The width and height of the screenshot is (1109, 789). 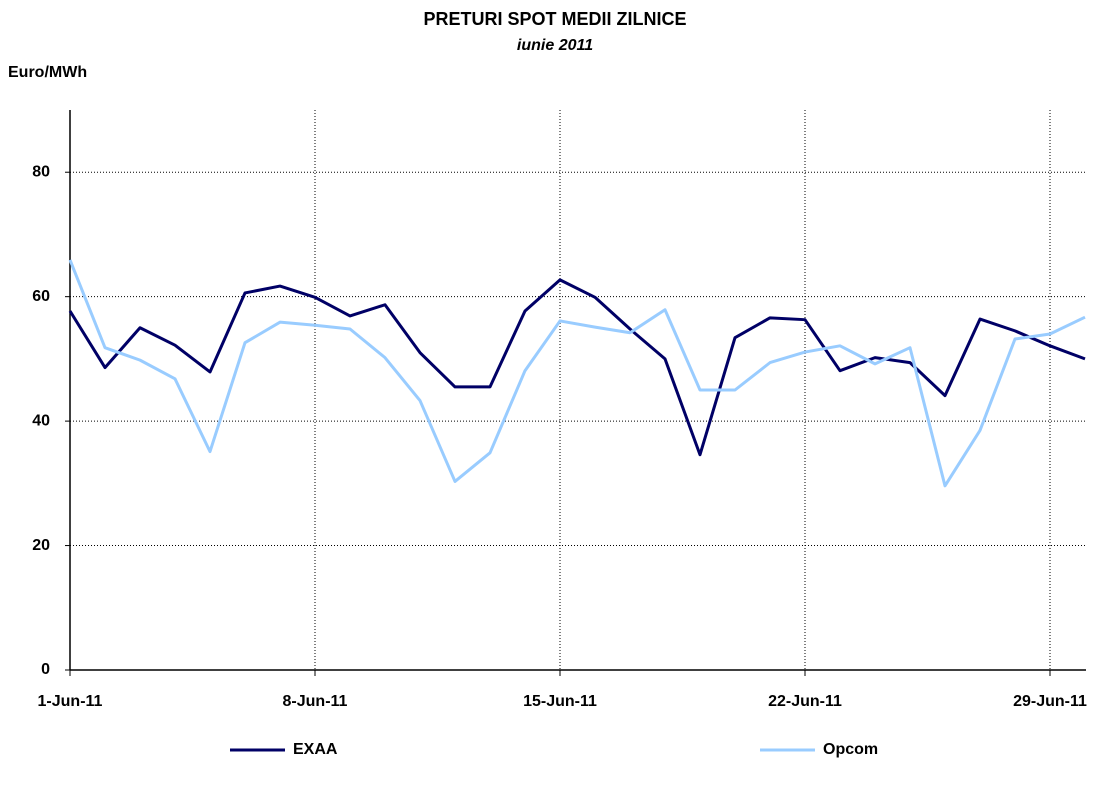 What do you see at coordinates (45, 669) in the screenshot?
I see `y-tick-label: 0` at bounding box center [45, 669].